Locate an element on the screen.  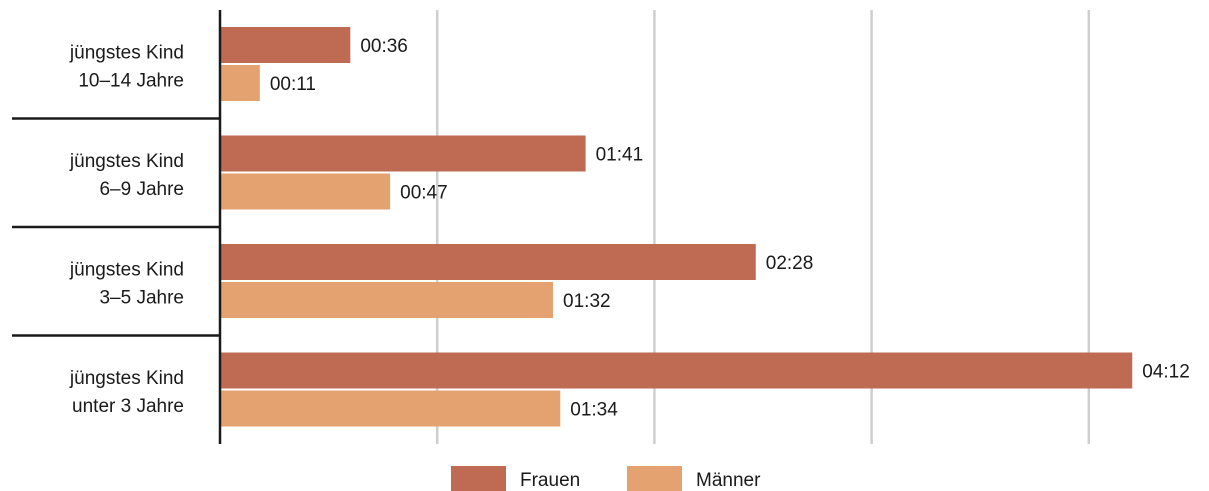
category-label: unter 3 Jahre is located at coordinates (128, 406).